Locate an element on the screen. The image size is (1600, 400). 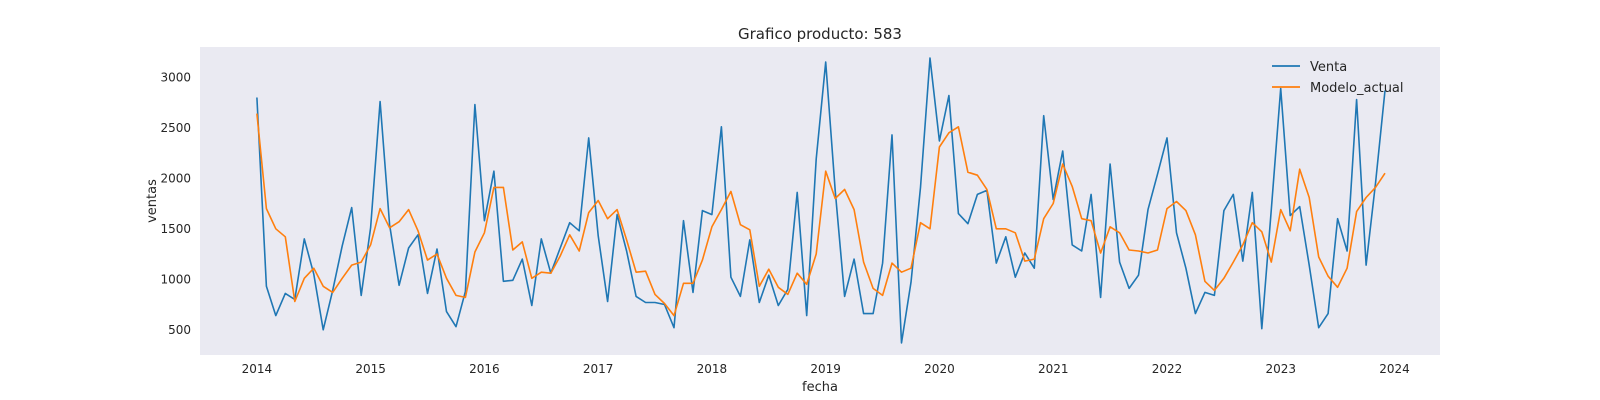
x-tick-label: 2021 is located at coordinates (1053, 369).